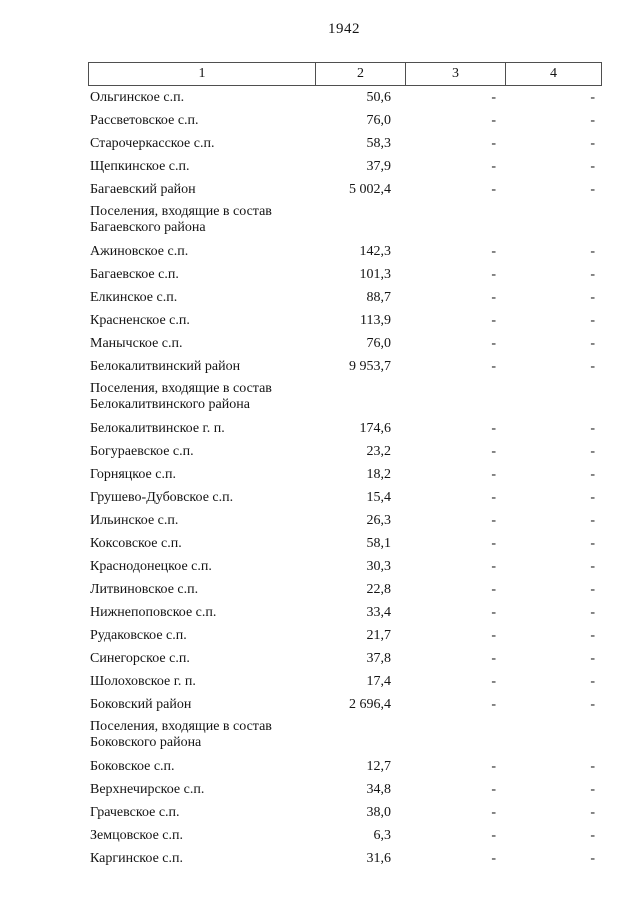 The height and width of the screenshot is (905, 640). Describe the element at coordinates (379, 681) in the screenshot. I see `value-column-2: 17,4` at that location.